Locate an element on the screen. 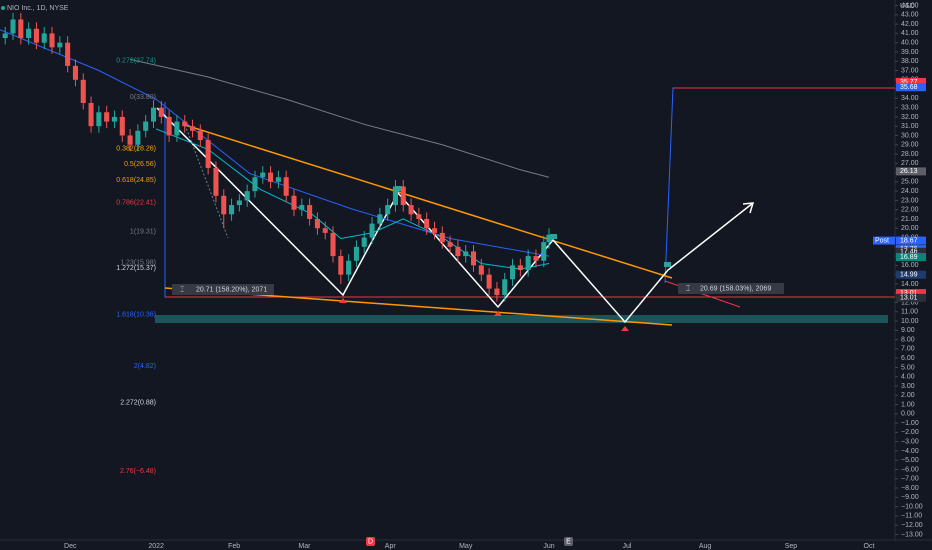 The width and height of the screenshot is (932, 550). fib-label: 1.23(15.98) is located at coordinates (138, 262).